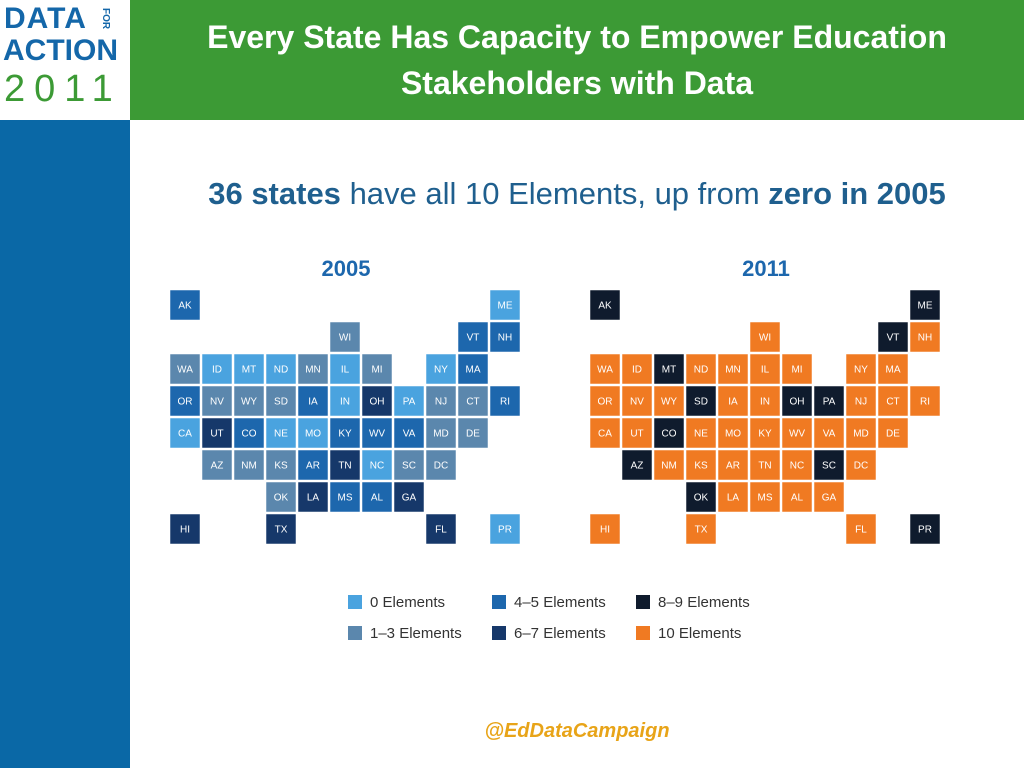 Image resolution: width=1024 pixels, height=768 pixels. I want to click on state-label: NE, so click(281, 434).